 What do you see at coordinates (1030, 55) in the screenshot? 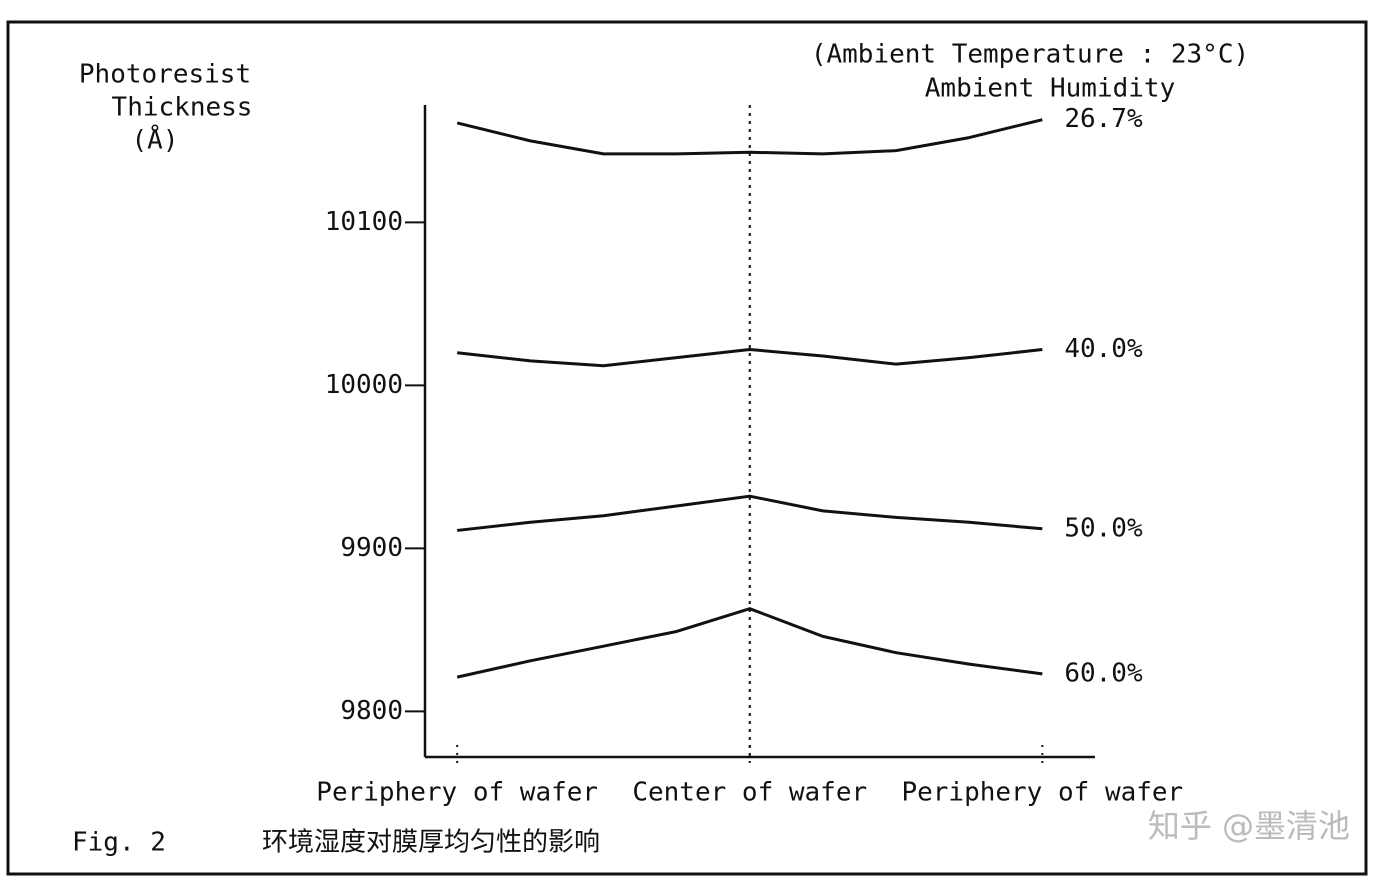
I see `header-line: (Ambient Temperature : 23°C)` at bounding box center [1030, 55].